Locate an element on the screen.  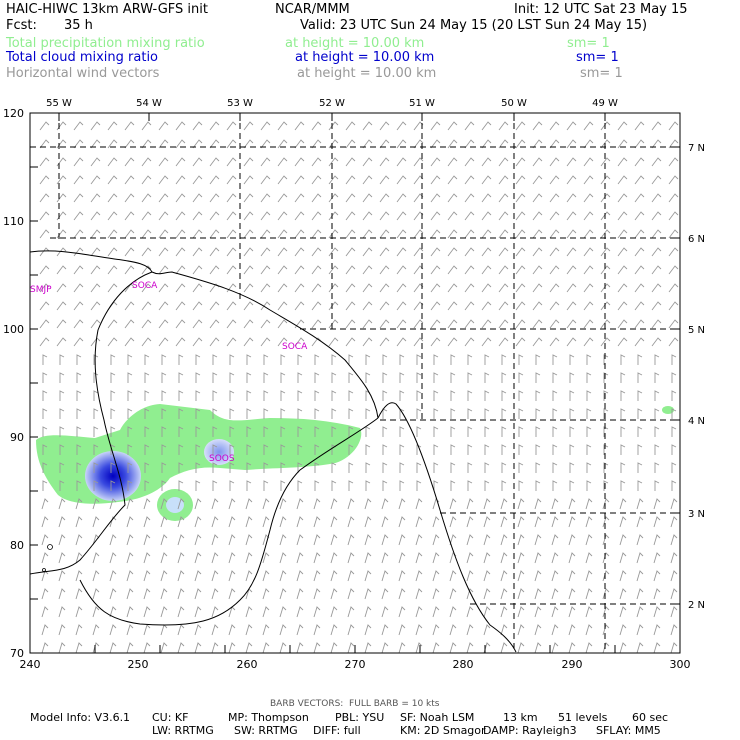
field-wind-height: at height = 10.00 km is located at coordinates (367, 73).